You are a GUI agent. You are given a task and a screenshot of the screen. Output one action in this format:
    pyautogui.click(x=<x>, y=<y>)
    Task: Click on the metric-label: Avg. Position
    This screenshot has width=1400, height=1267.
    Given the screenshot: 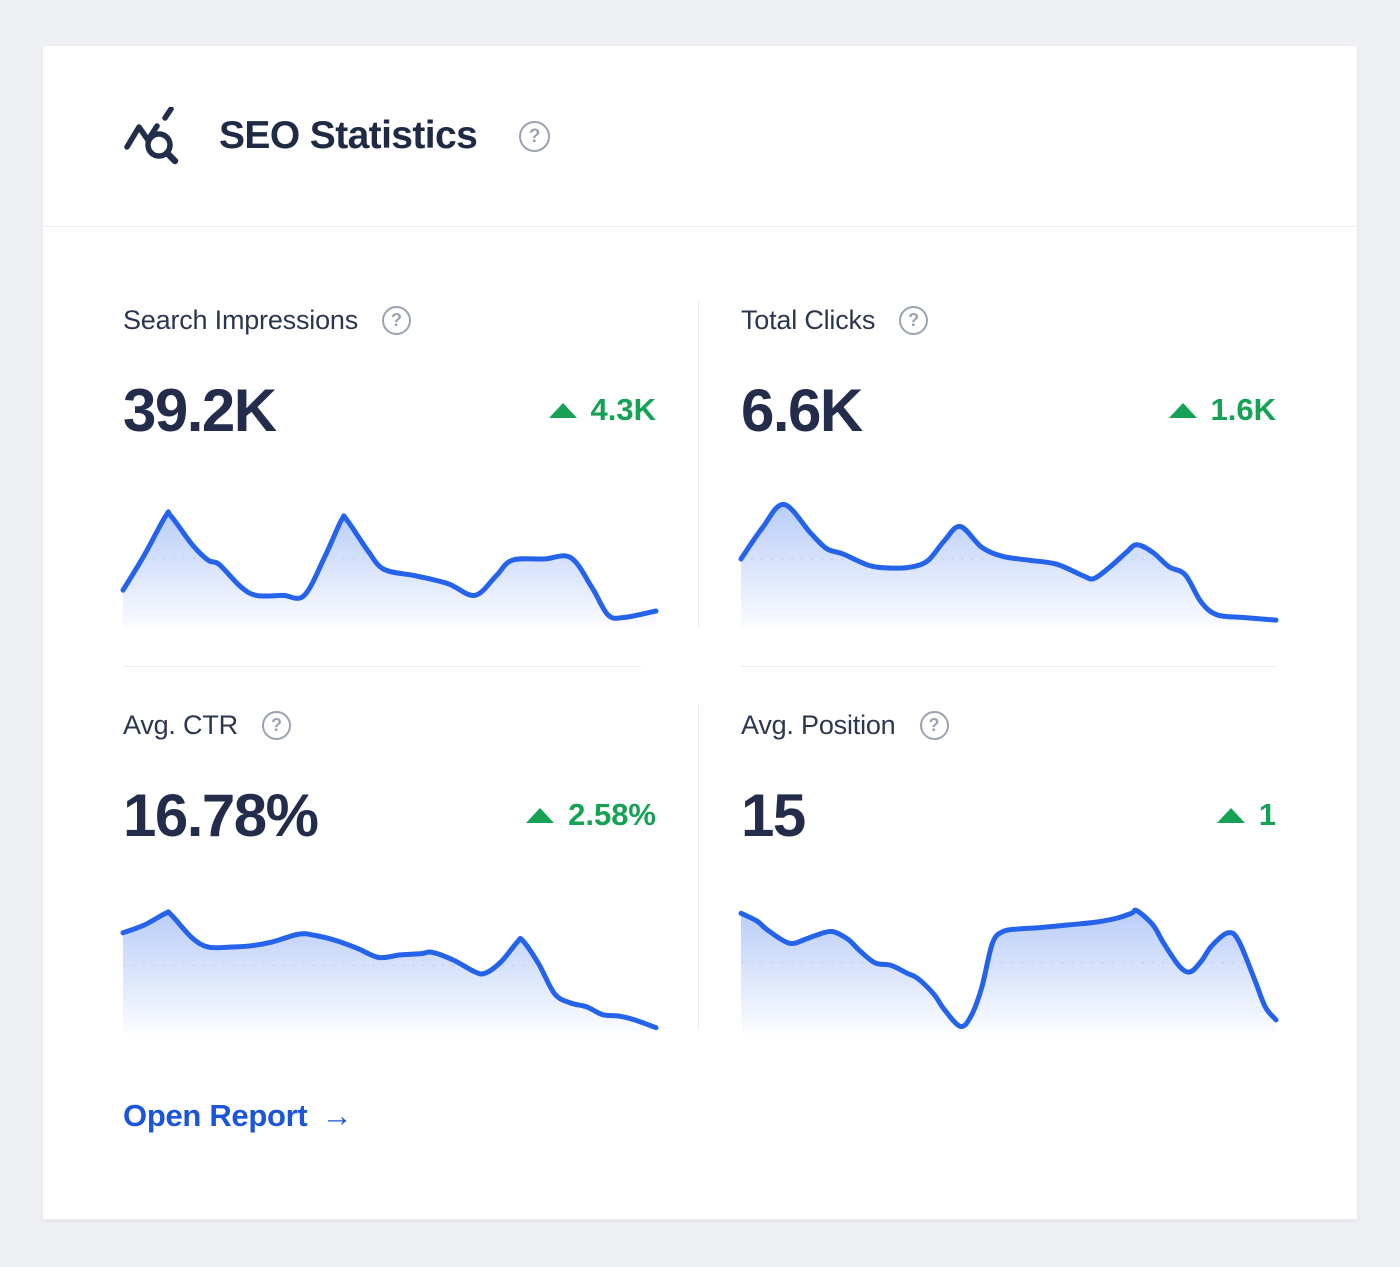 What is the action you would take?
    pyautogui.click(x=818, y=724)
    